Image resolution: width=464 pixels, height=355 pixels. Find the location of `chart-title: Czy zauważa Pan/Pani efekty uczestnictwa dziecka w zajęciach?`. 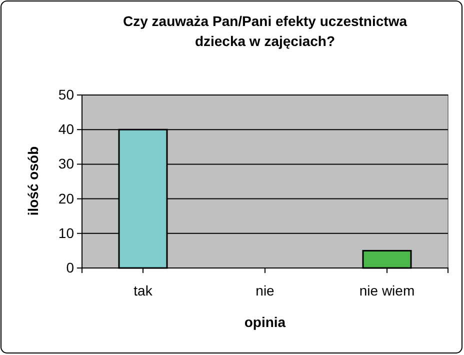

chart-title: Czy zauważa Pan/Pani efekty uczestnictwa dziecka w zajęciach? is located at coordinates (265, 31).